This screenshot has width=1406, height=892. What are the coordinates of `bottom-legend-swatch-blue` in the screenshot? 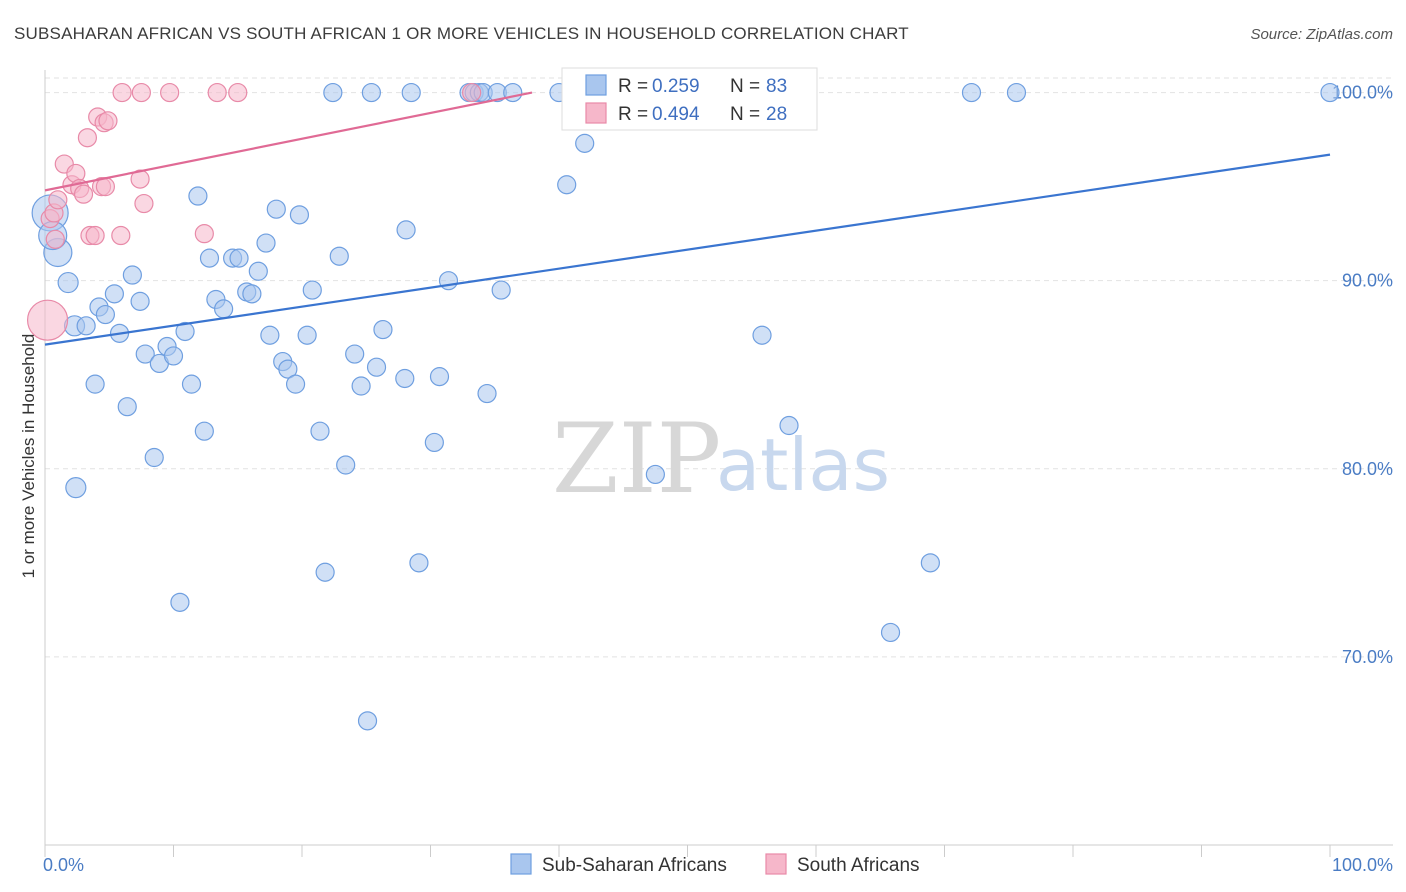 It's located at (521, 864).